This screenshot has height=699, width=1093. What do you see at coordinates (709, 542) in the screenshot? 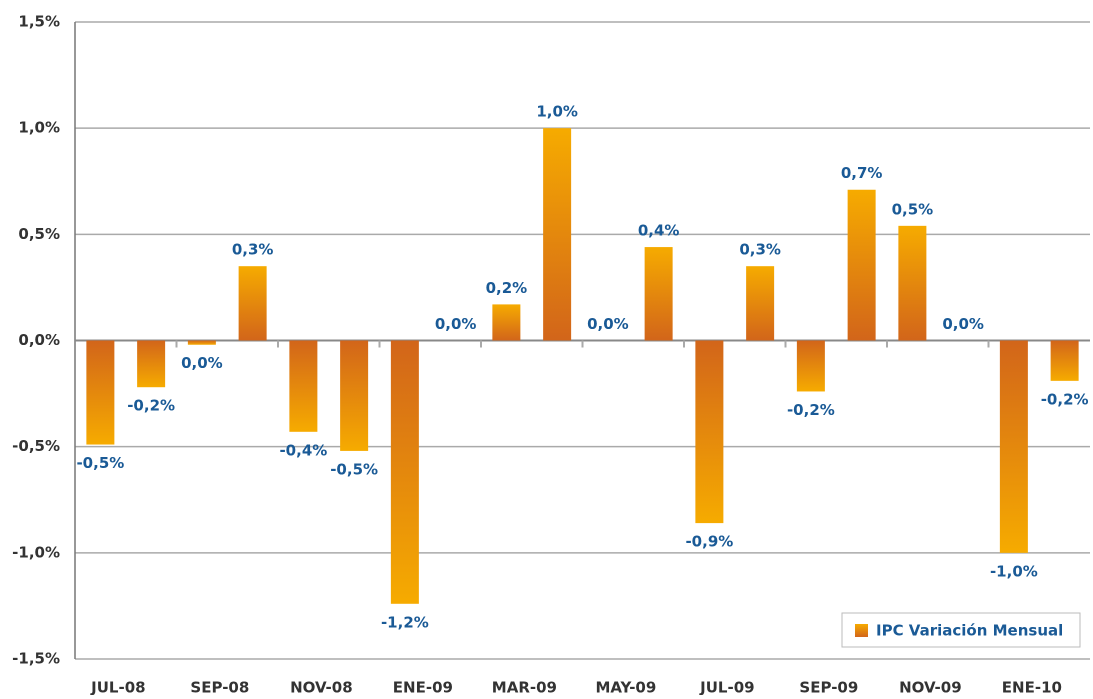
I see `data-label: -0,9%` at bounding box center [709, 542].